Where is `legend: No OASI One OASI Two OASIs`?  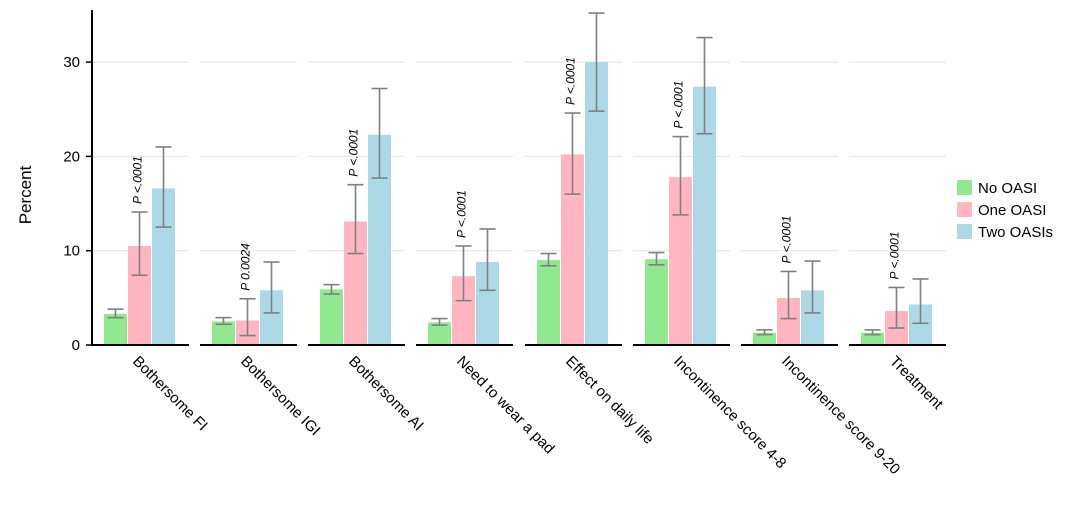 legend: No OASI One OASI Two OASIs is located at coordinates (1005, 210).